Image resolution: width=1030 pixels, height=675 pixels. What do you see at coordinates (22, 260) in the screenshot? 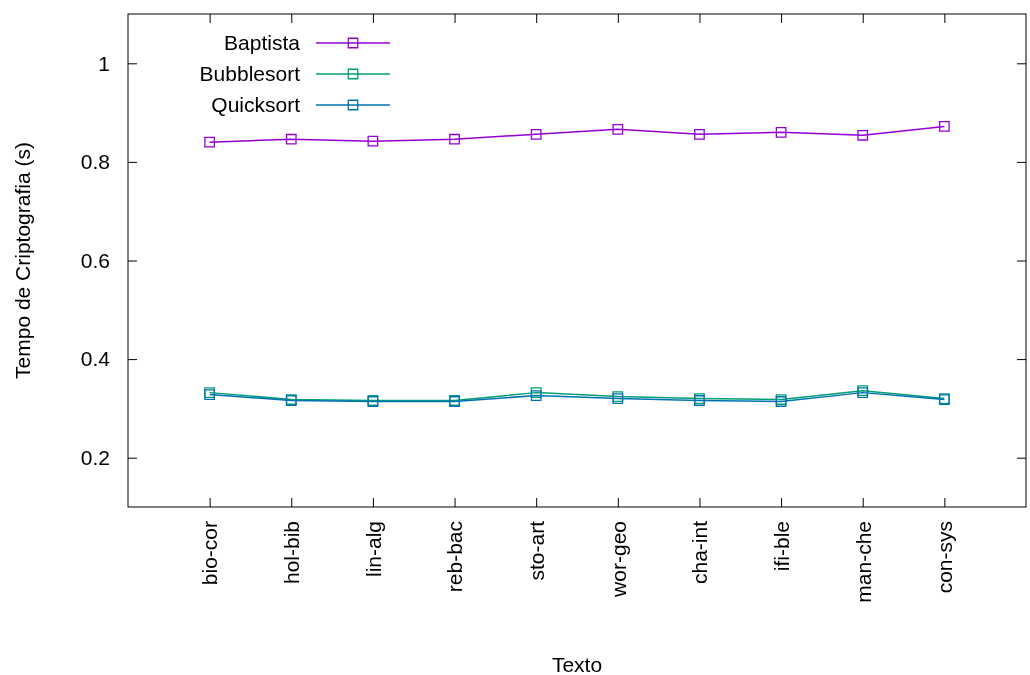
I see `y-axis-title: Tempo de Criptografia (s)` at bounding box center [22, 260].